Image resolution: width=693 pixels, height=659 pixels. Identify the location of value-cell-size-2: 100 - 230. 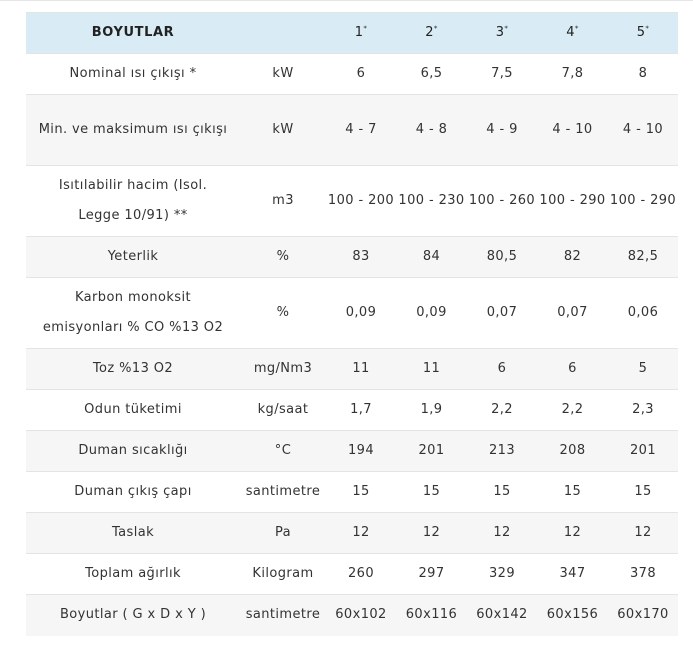
(431, 201).